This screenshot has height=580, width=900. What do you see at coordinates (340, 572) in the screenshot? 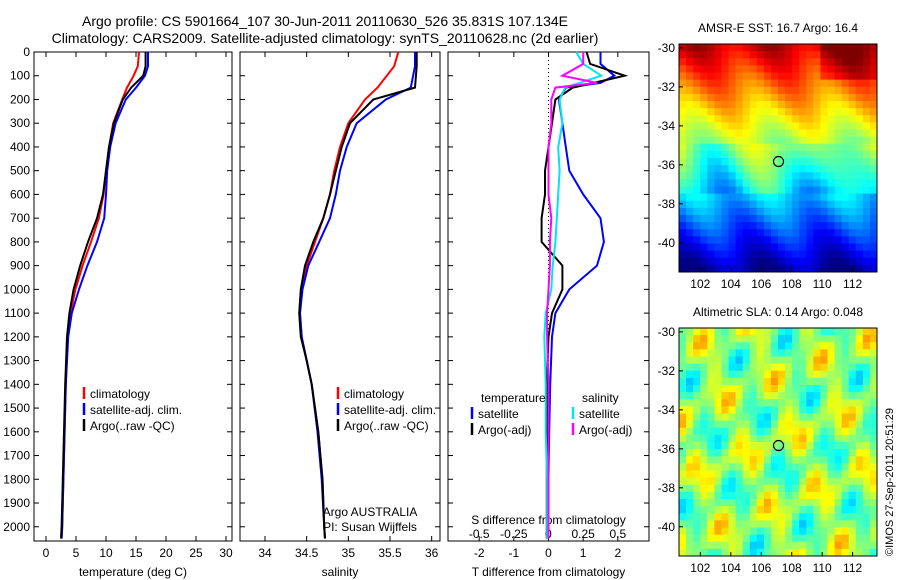
I see `salinity-xlabel: salinity` at bounding box center [340, 572].